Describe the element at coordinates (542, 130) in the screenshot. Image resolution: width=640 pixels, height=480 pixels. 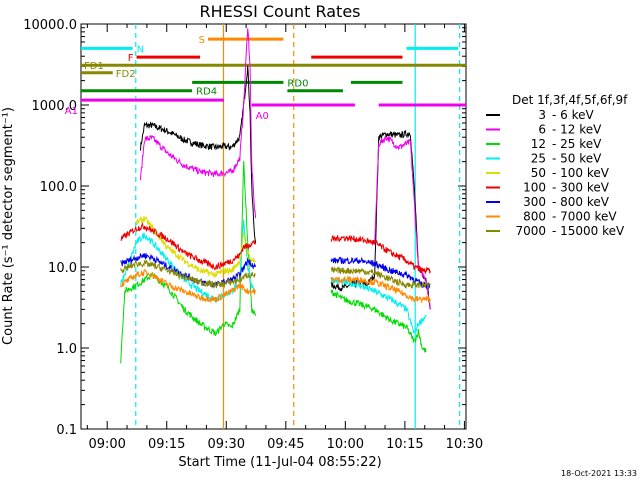
I see `legend-entry-label: 6` at that location.